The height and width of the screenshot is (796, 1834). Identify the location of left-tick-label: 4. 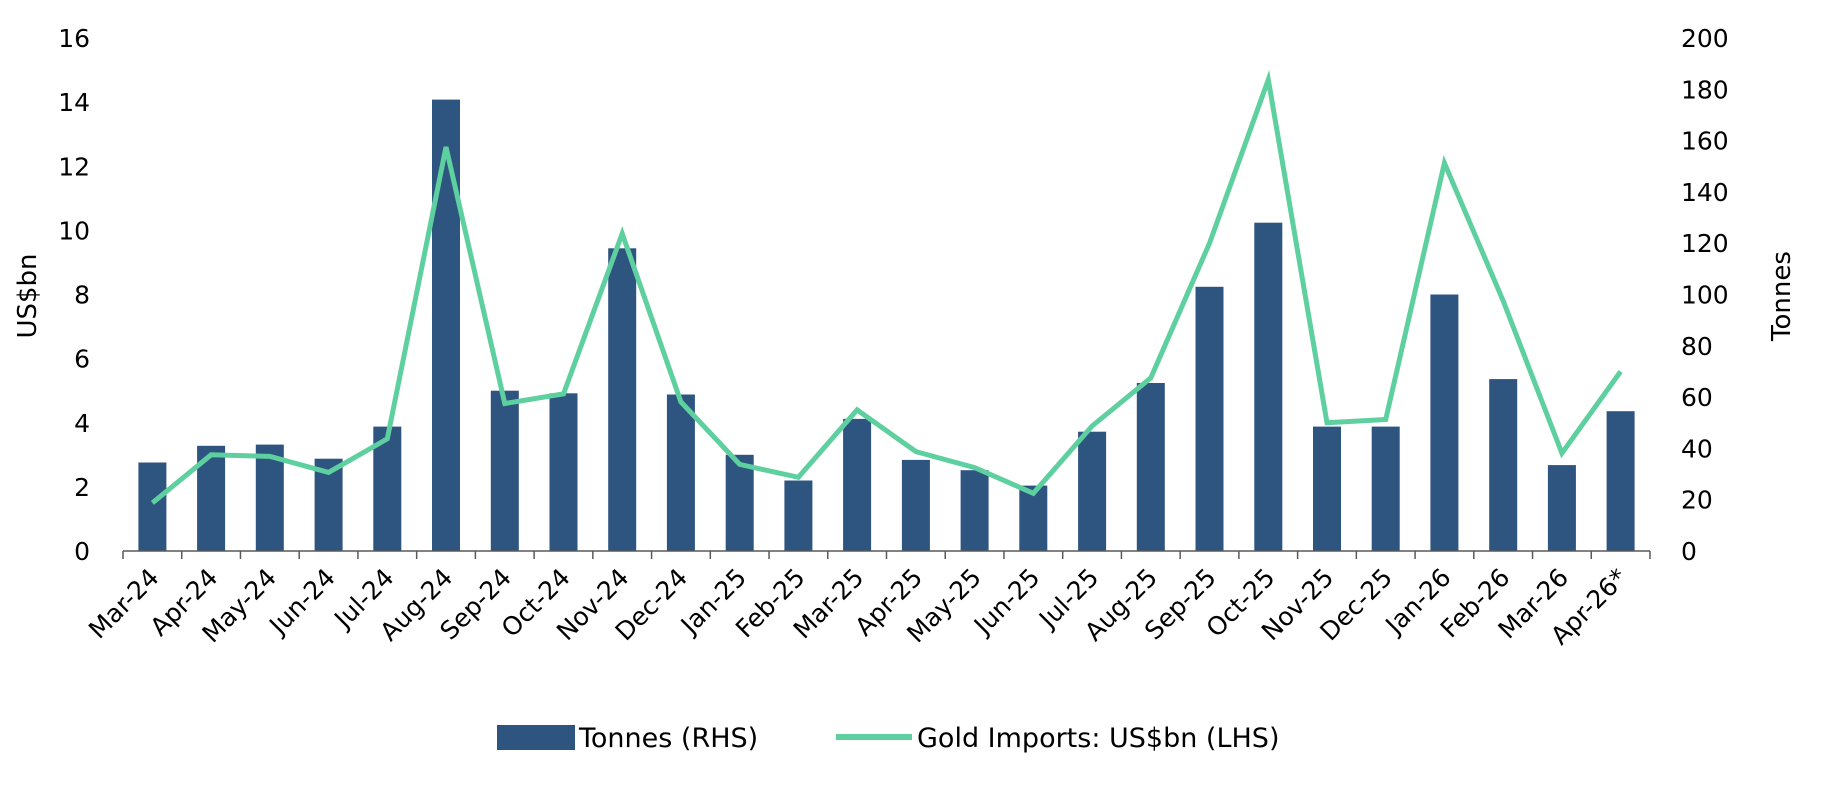
(82, 423).